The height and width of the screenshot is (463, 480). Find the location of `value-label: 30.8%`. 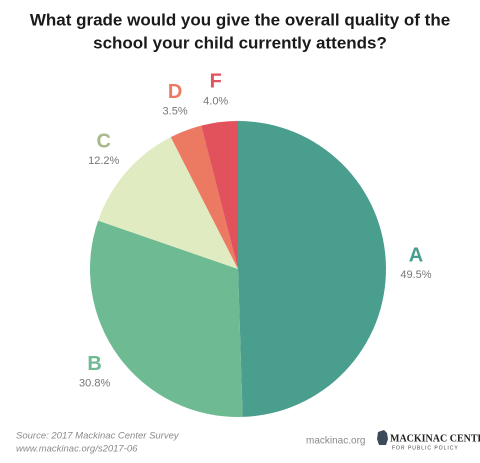

value-label: 30.8% is located at coordinates (94, 383).